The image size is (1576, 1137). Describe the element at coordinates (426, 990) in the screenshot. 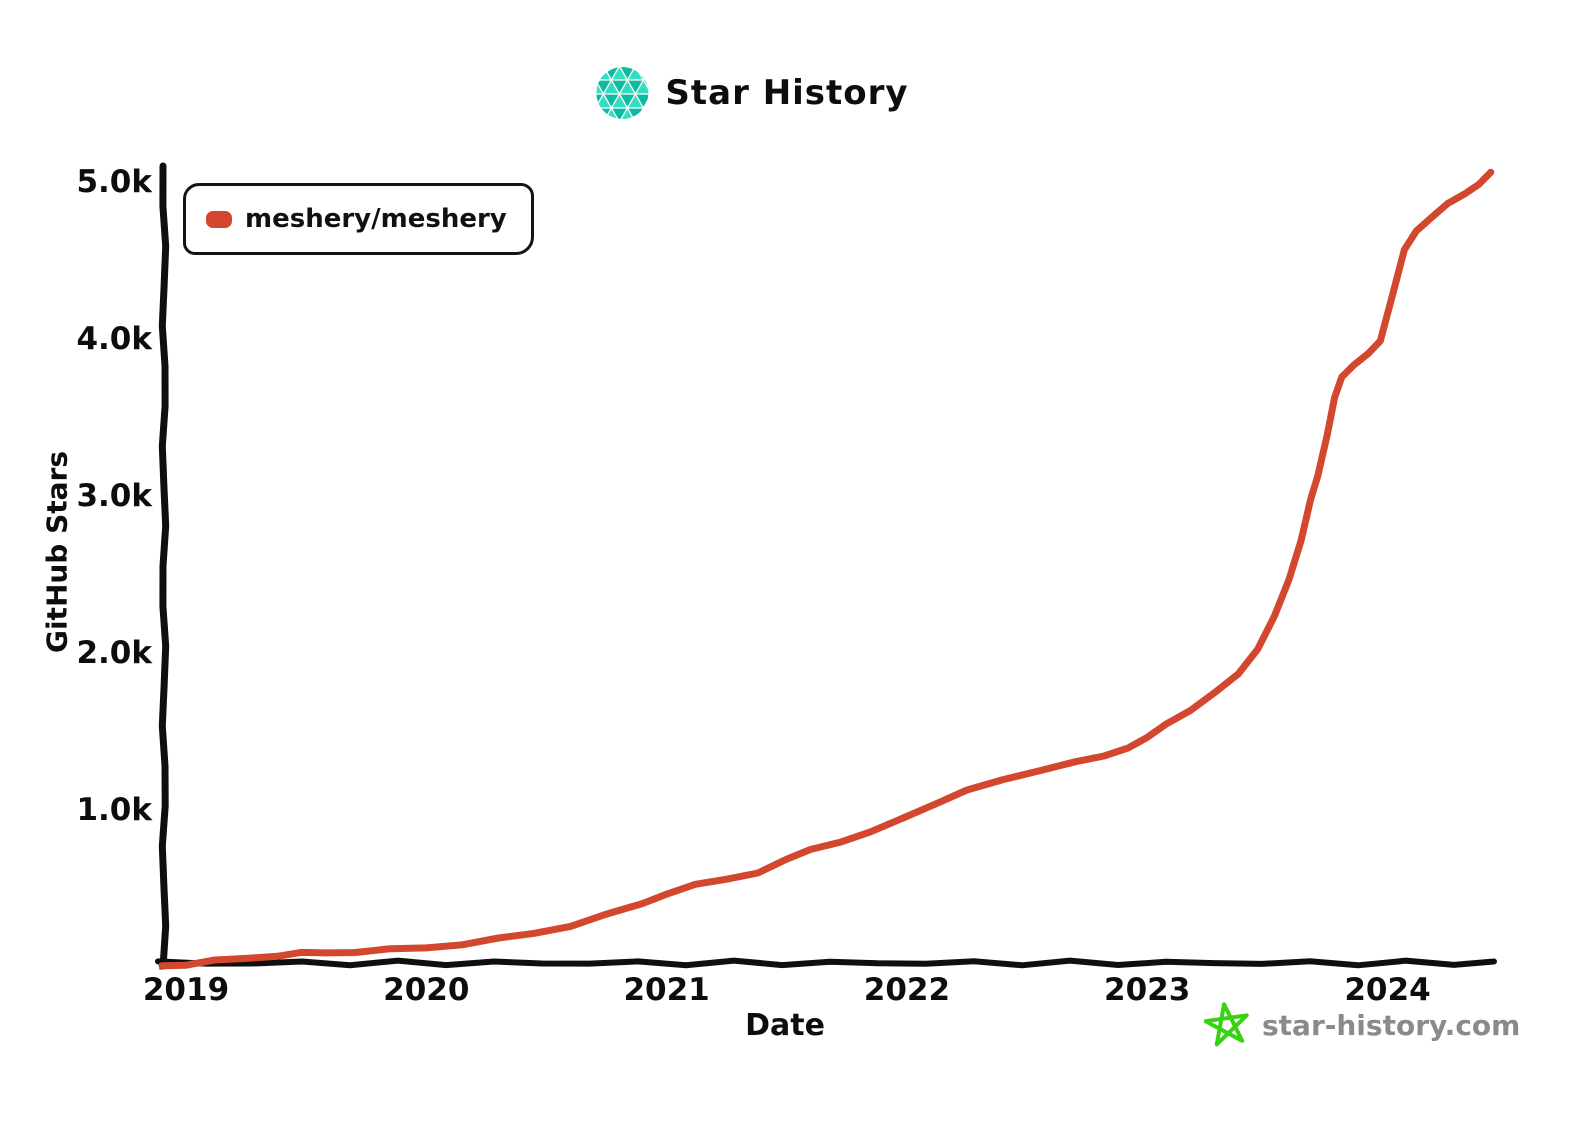

I see `x-tick-label-2020: 2020` at that location.